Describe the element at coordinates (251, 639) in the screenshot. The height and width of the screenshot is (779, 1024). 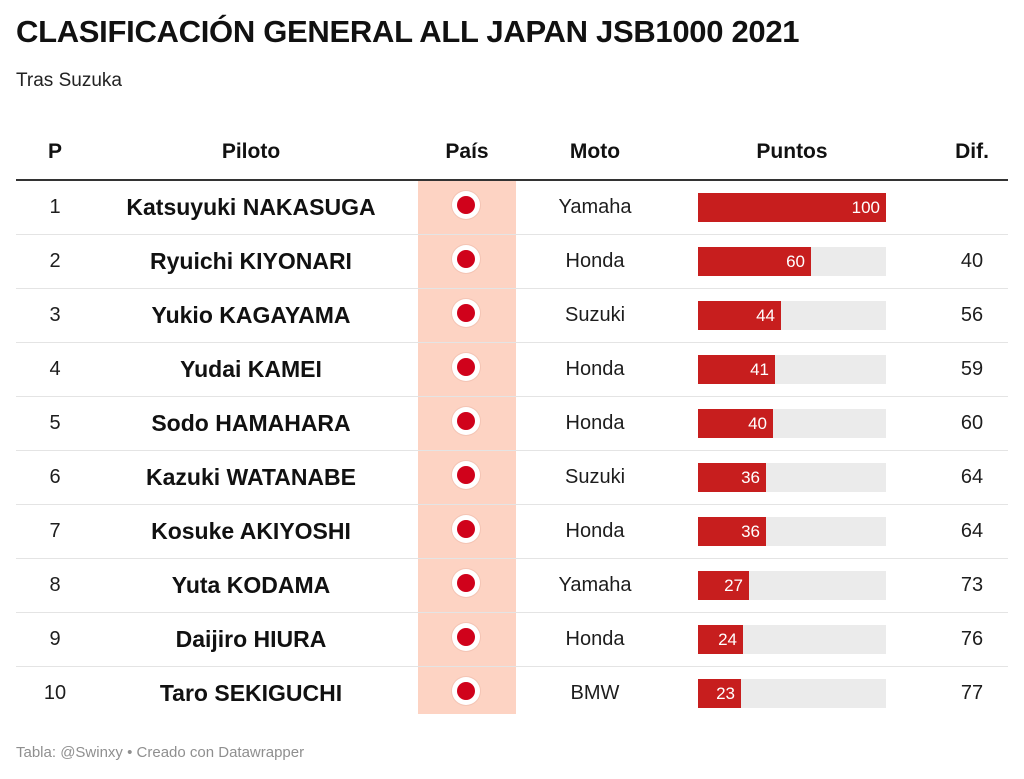
I see `piloto-cell: Daijiro HIURA` at that location.